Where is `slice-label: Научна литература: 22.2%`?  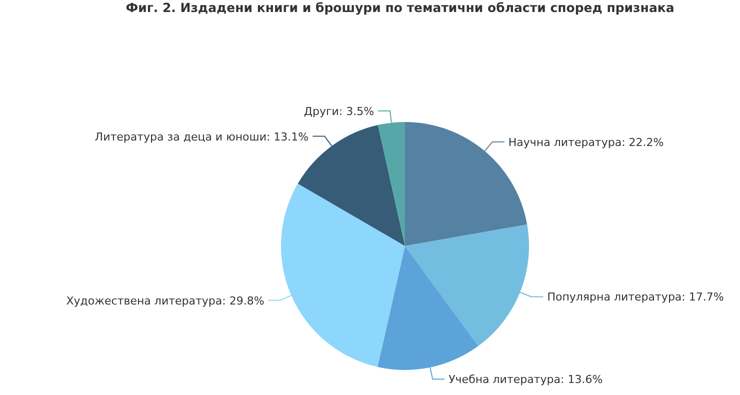 slice-label: Научна литература: 22.2% is located at coordinates (586, 142).